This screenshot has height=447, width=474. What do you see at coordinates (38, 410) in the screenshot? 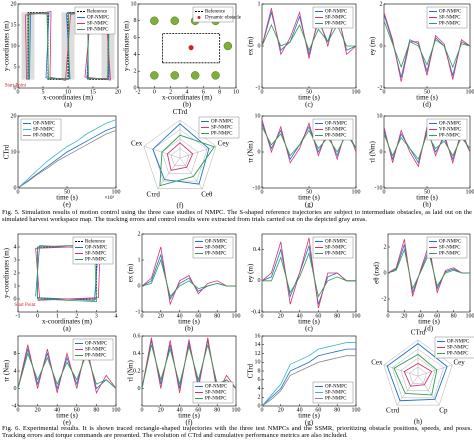
I see `x-tick-label: 20` at bounding box center [38, 410].